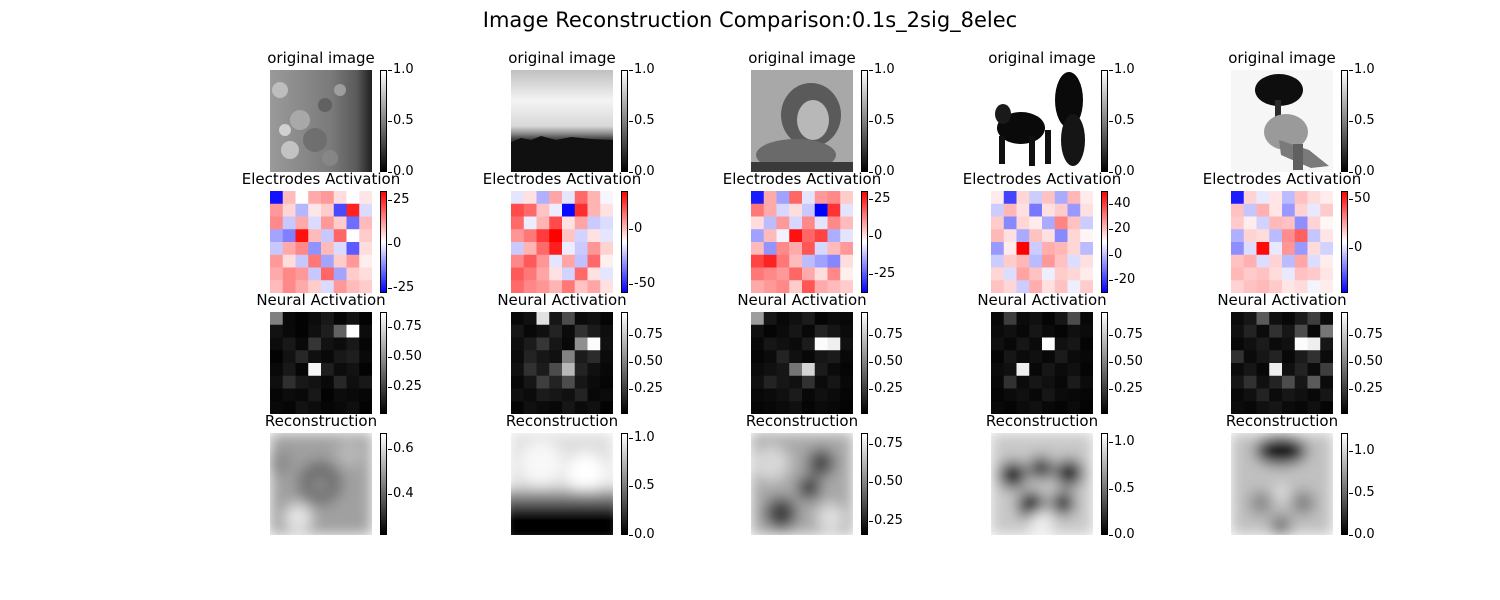  Describe the element at coordinates (1042, 242) in the screenshot. I see `electrodes-image` at that location.